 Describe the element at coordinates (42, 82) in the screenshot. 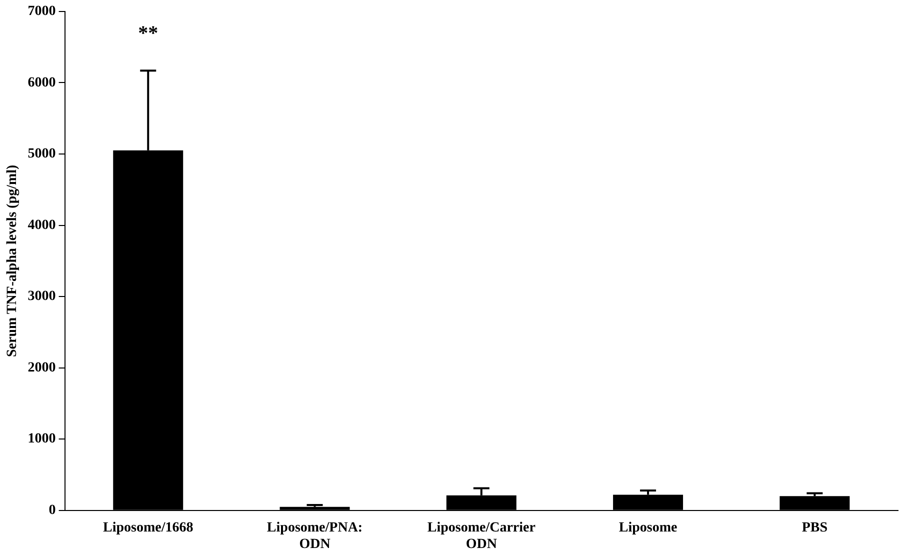

I see `y-tick-label: 6000` at that location.